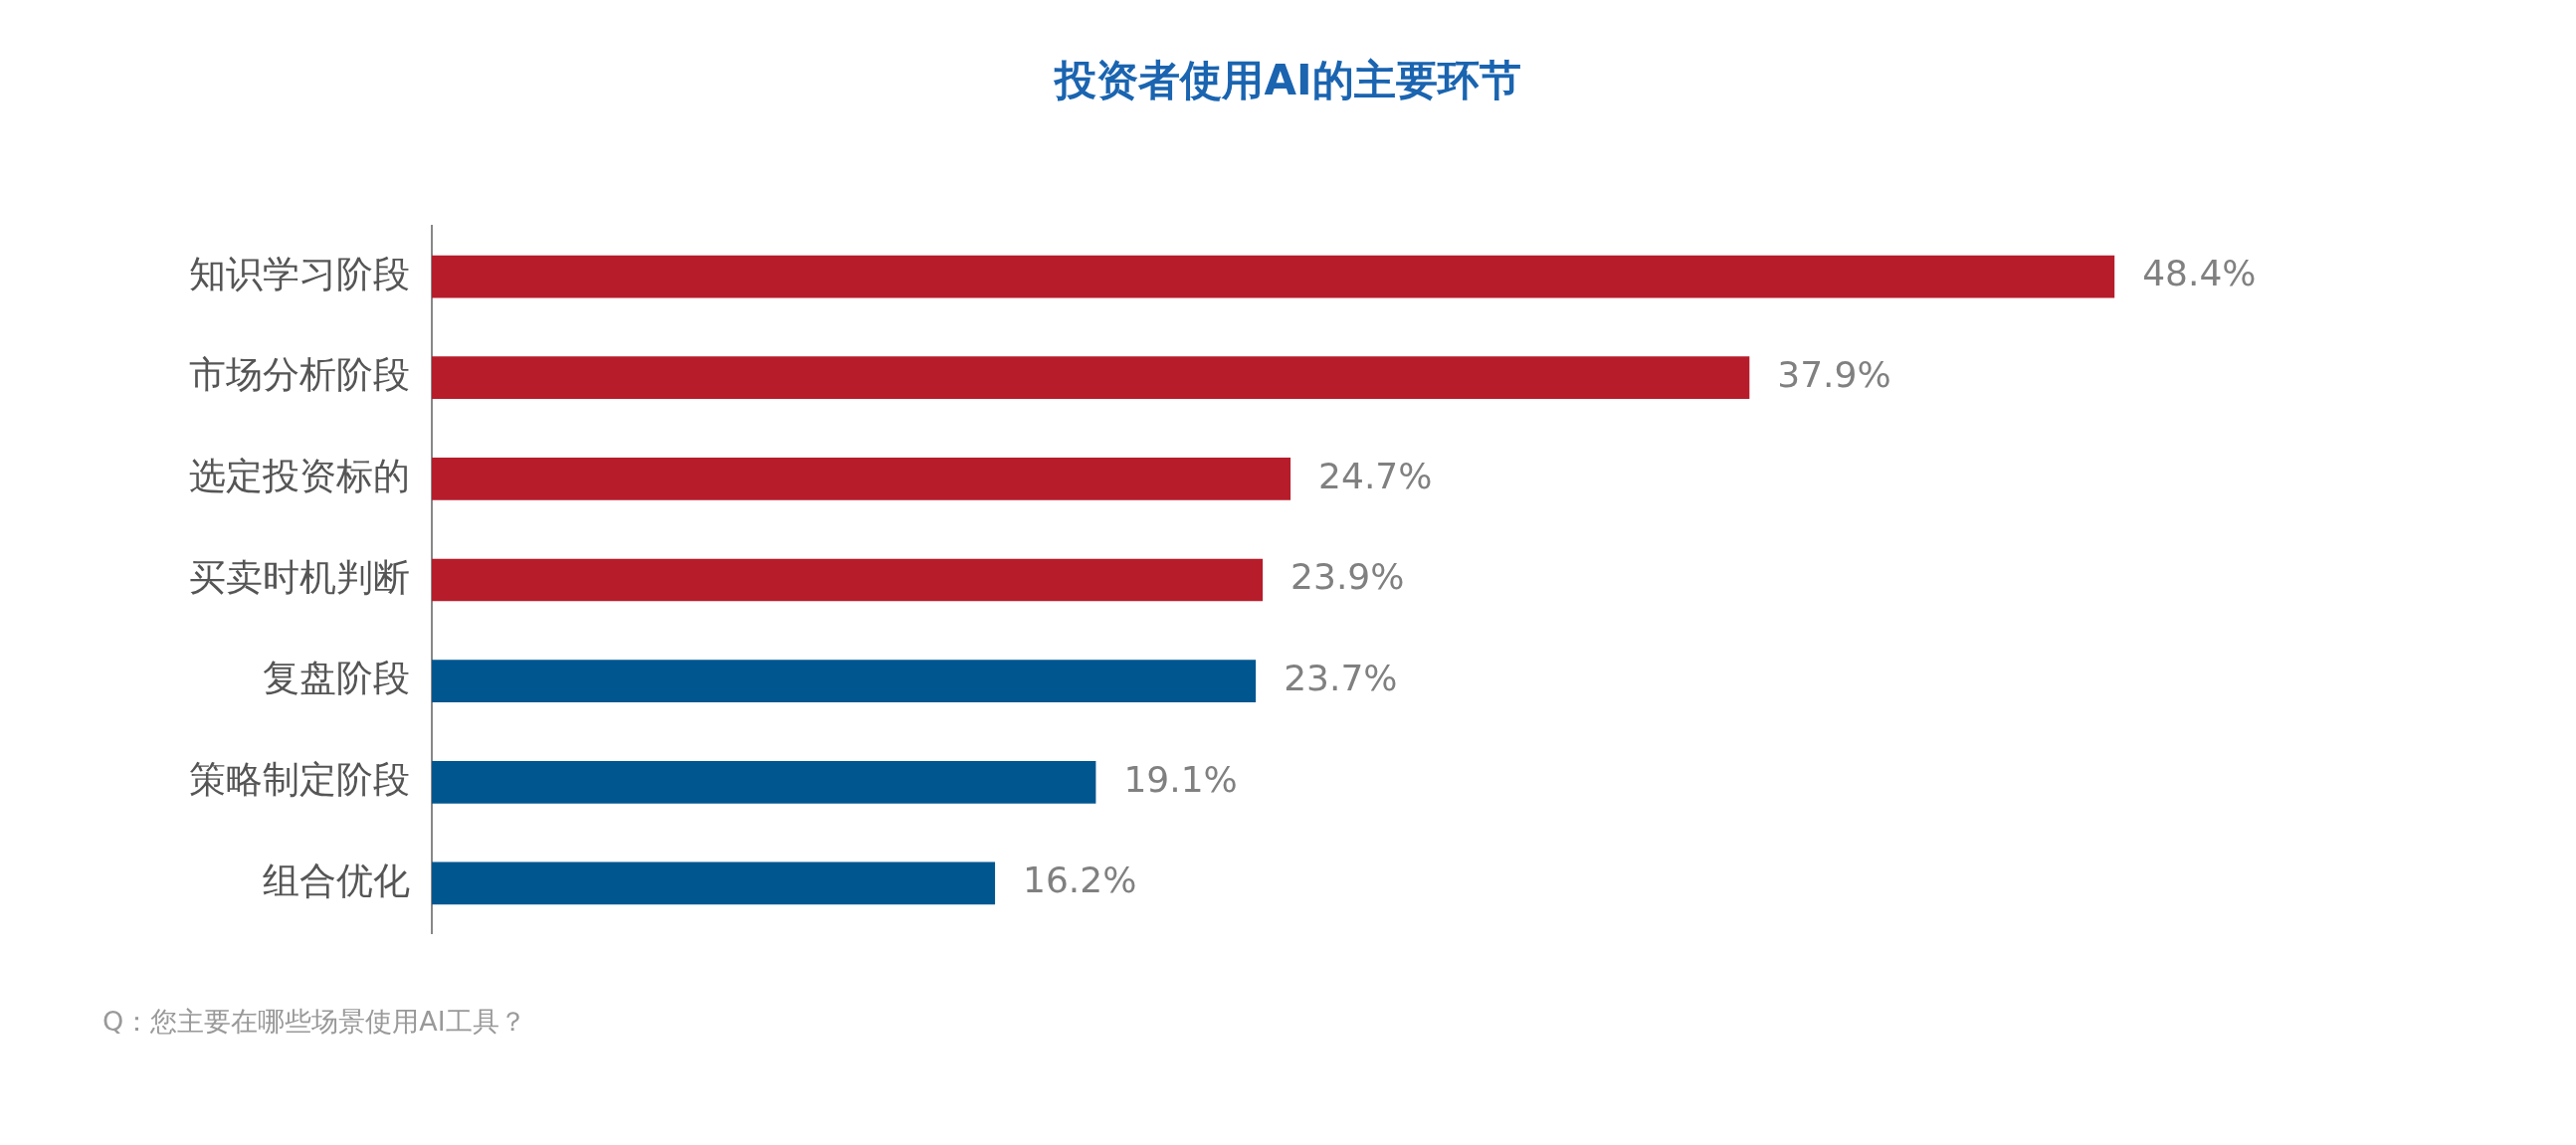 This screenshot has height=1145, width=2576. Describe the element at coordinates (2199, 273) in the screenshot. I see `data-label: 48.4%` at that location.